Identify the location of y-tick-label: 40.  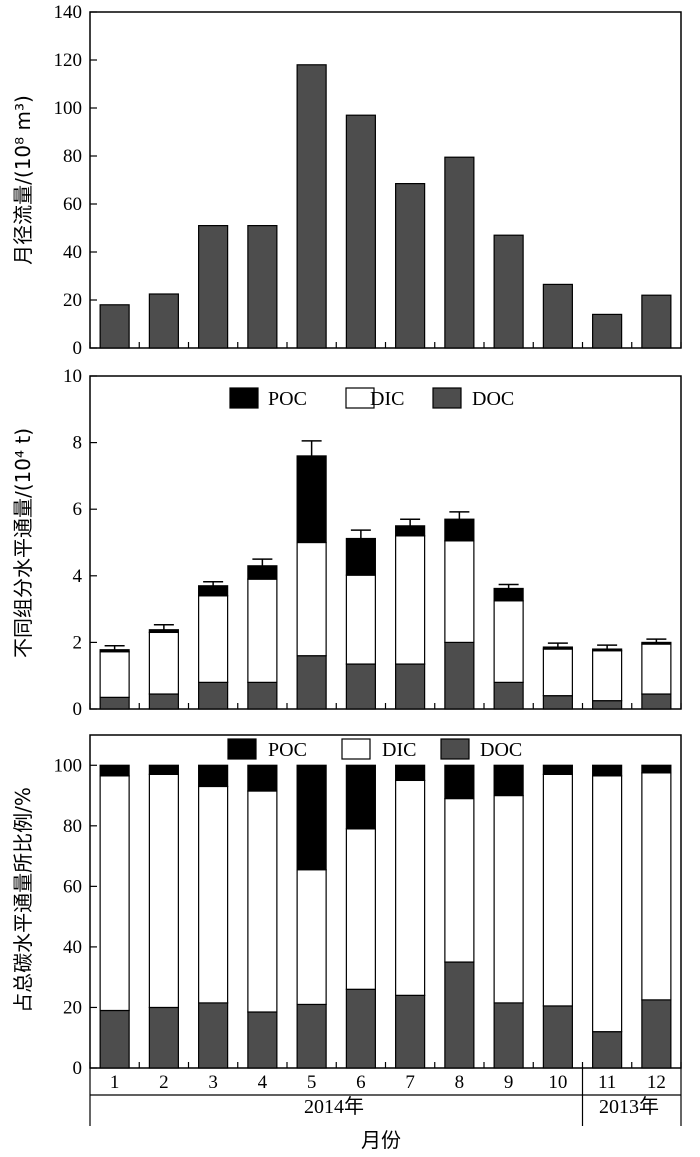
(72, 252).